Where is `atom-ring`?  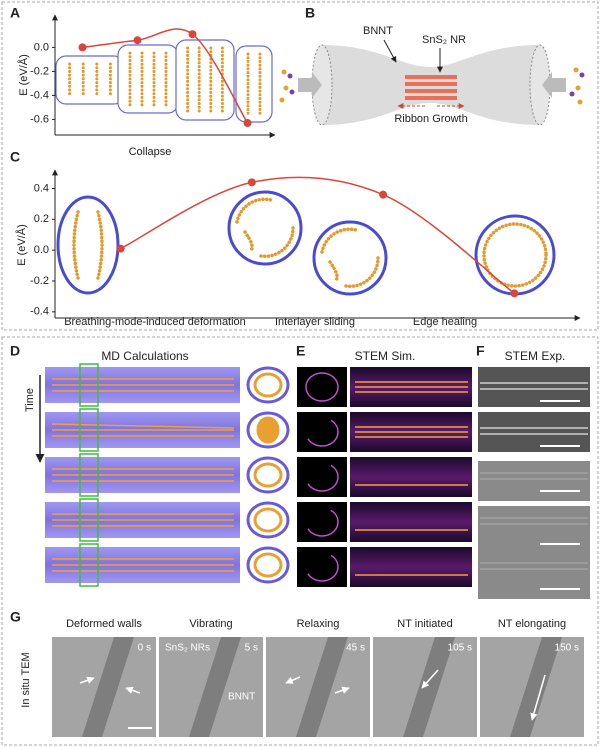
atom-ring is located at coordinates (515, 255).